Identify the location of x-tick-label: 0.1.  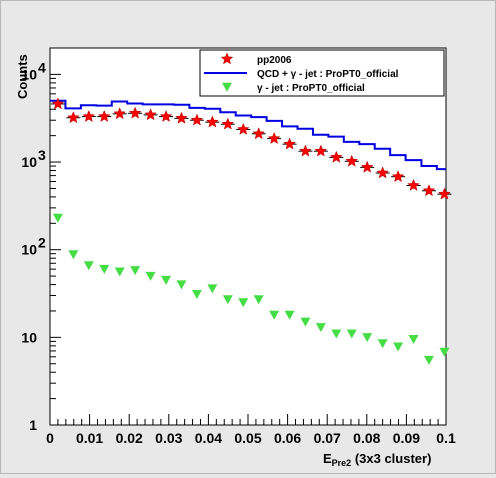
(446, 438).